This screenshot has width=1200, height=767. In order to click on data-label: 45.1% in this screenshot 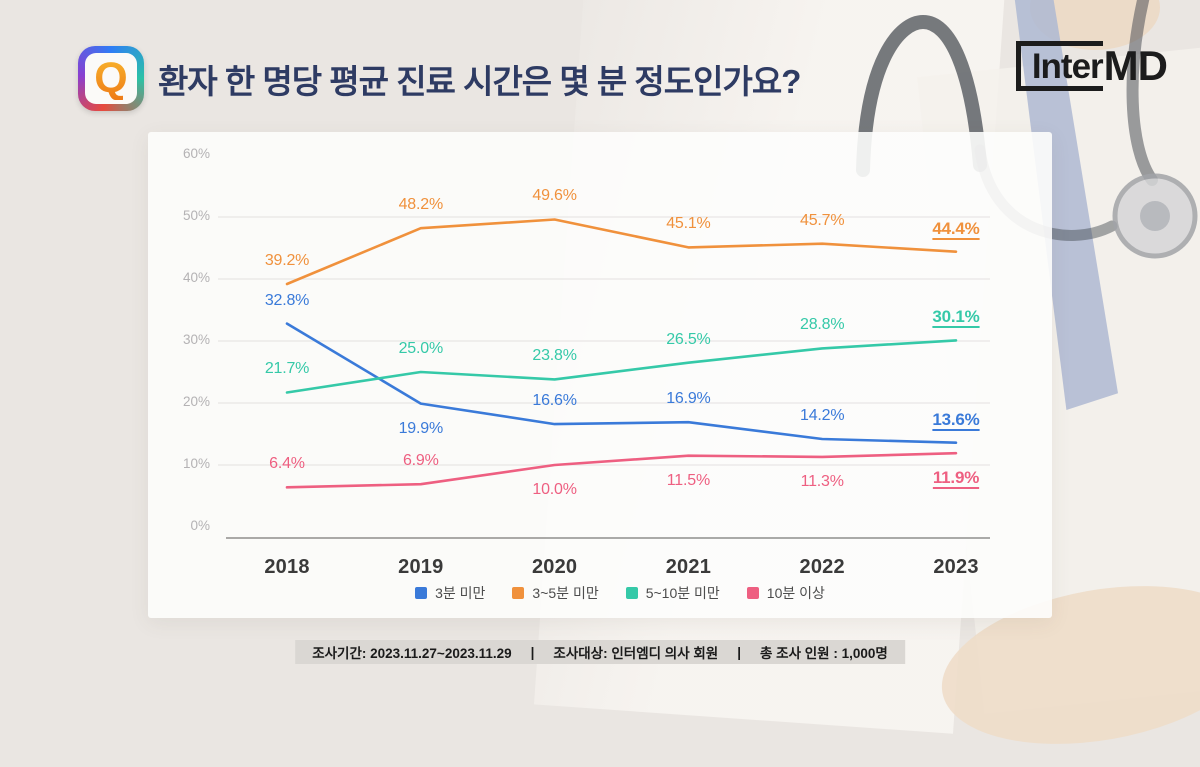, I will do `click(688, 224)`.